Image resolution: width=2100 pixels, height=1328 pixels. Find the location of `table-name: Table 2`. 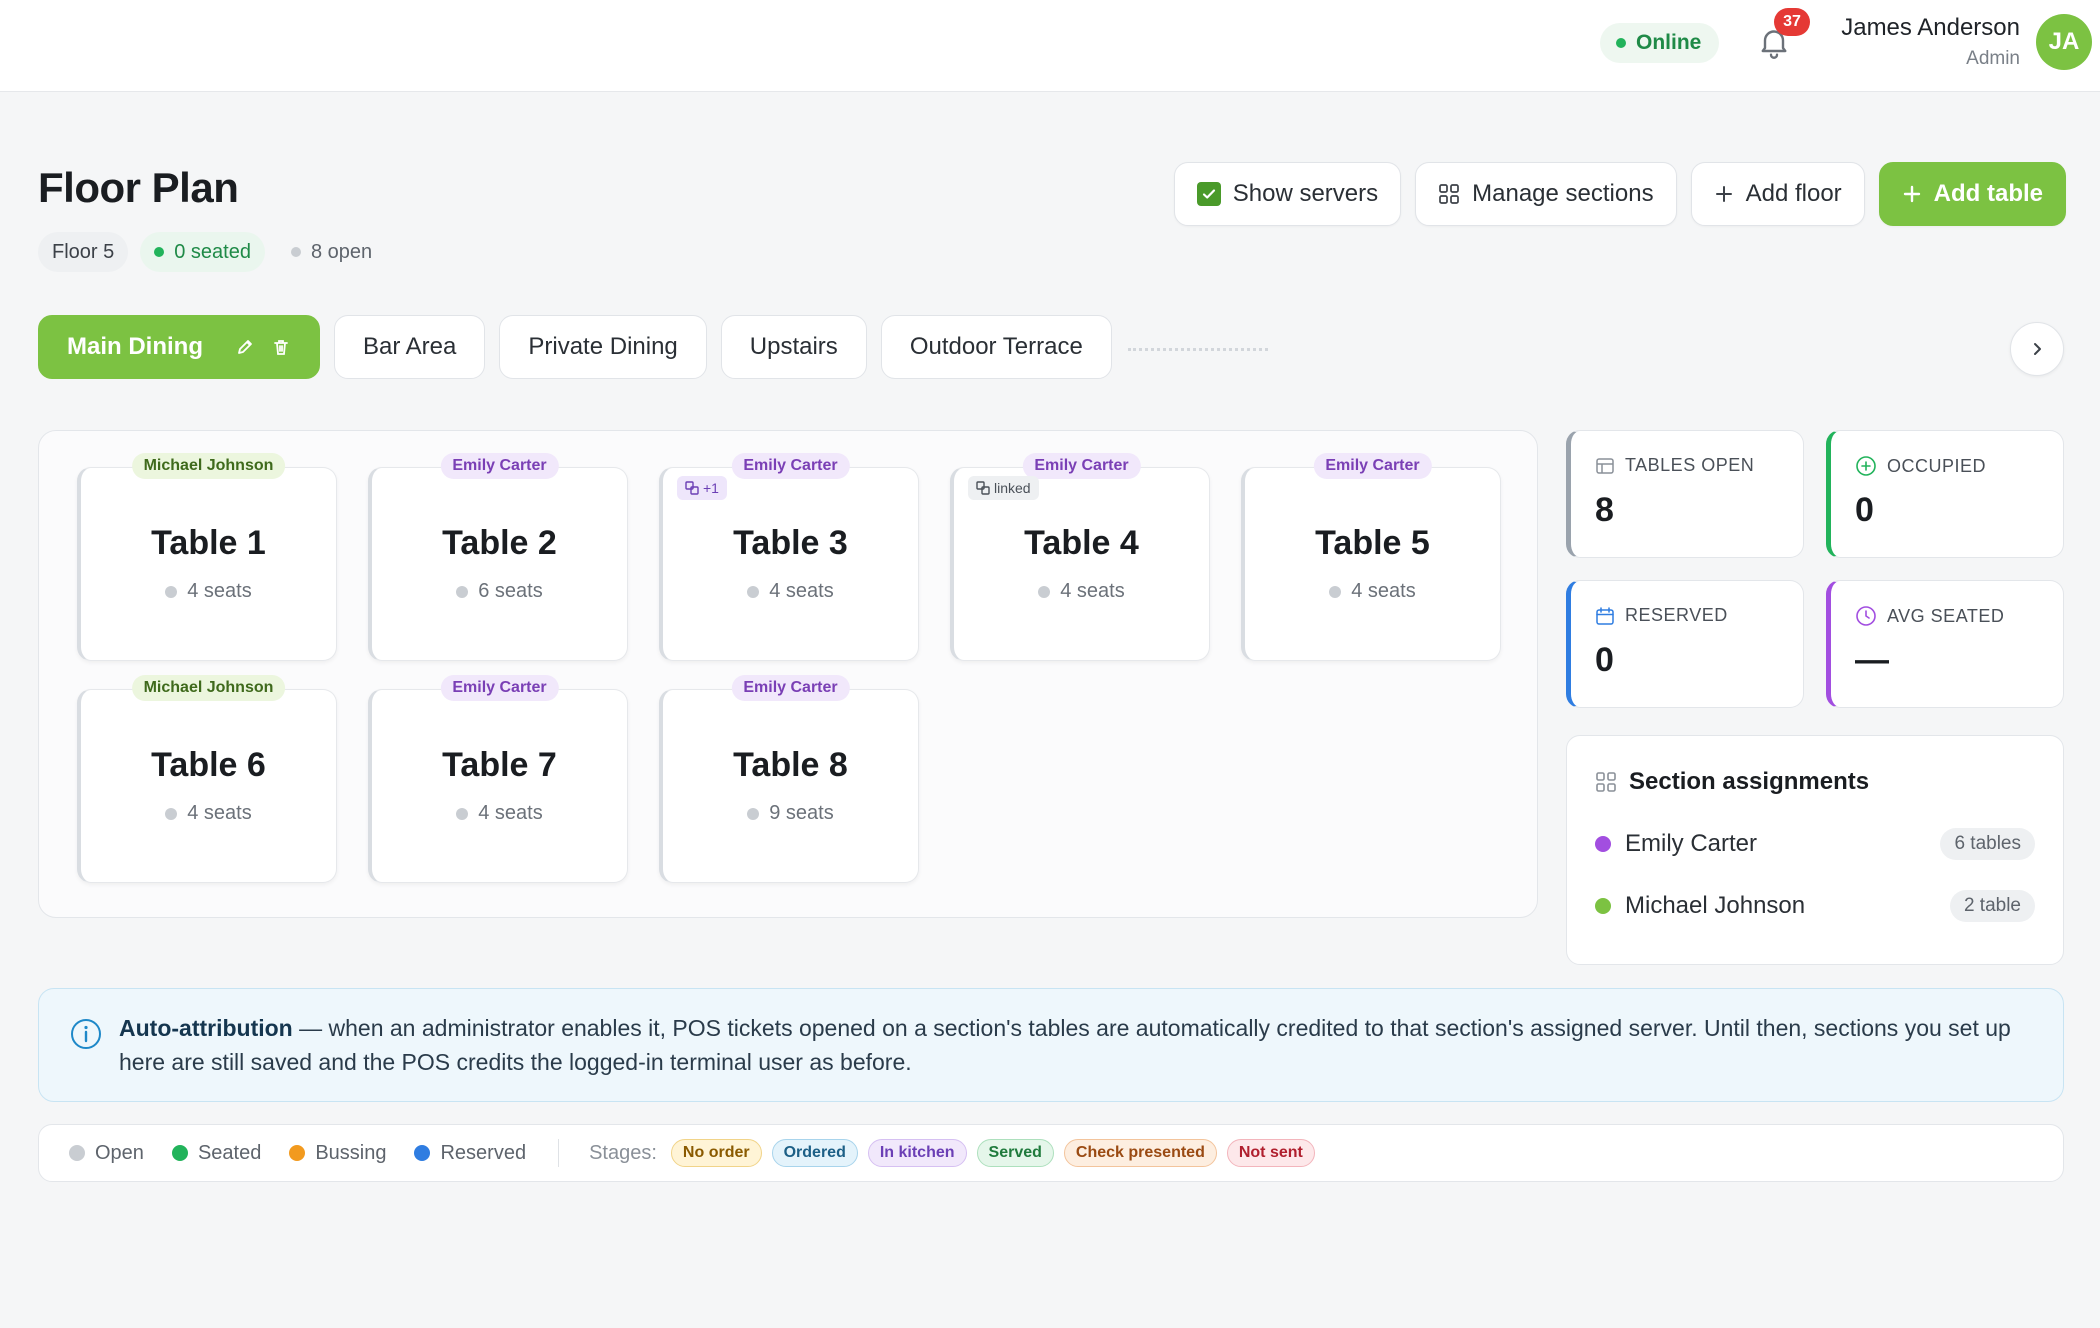

table-name: Table 2 is located at coordinates (499, 543).